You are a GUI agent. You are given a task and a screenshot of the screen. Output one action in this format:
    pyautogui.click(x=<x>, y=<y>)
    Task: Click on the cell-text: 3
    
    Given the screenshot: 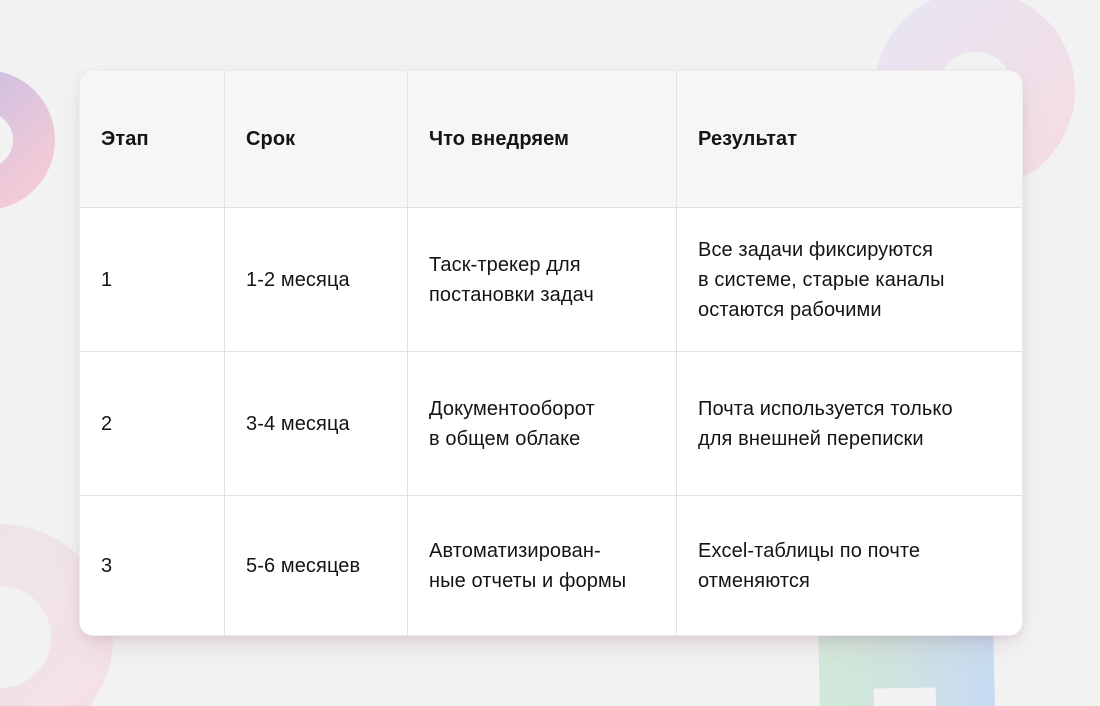 What is the action you would take?
    pyautogui.click(x=107, y=565)
    